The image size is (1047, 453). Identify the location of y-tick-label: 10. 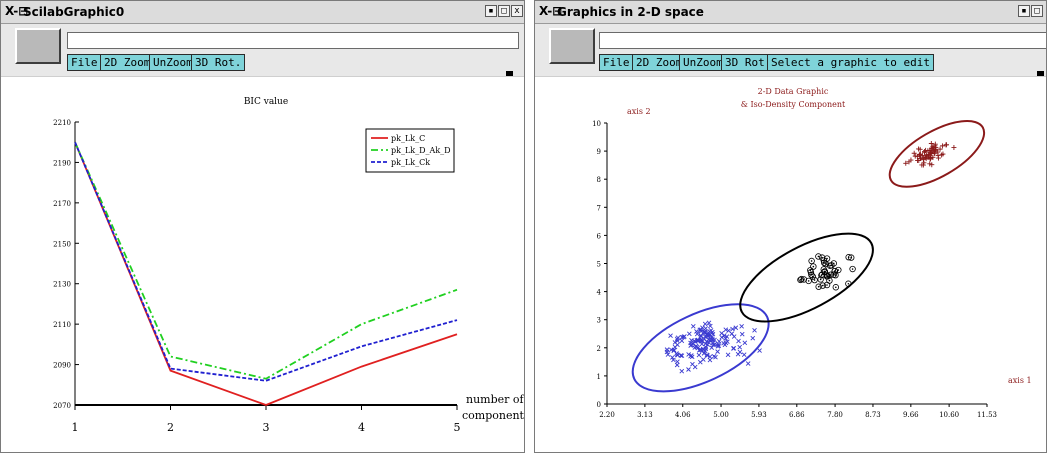
(596, 124).